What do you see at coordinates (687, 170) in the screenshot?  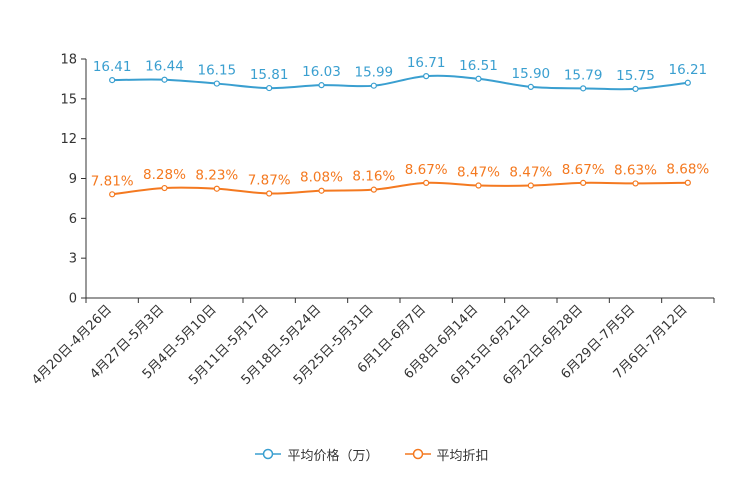 I see `data-label: 8.68%` at bounding box center [687, 170].